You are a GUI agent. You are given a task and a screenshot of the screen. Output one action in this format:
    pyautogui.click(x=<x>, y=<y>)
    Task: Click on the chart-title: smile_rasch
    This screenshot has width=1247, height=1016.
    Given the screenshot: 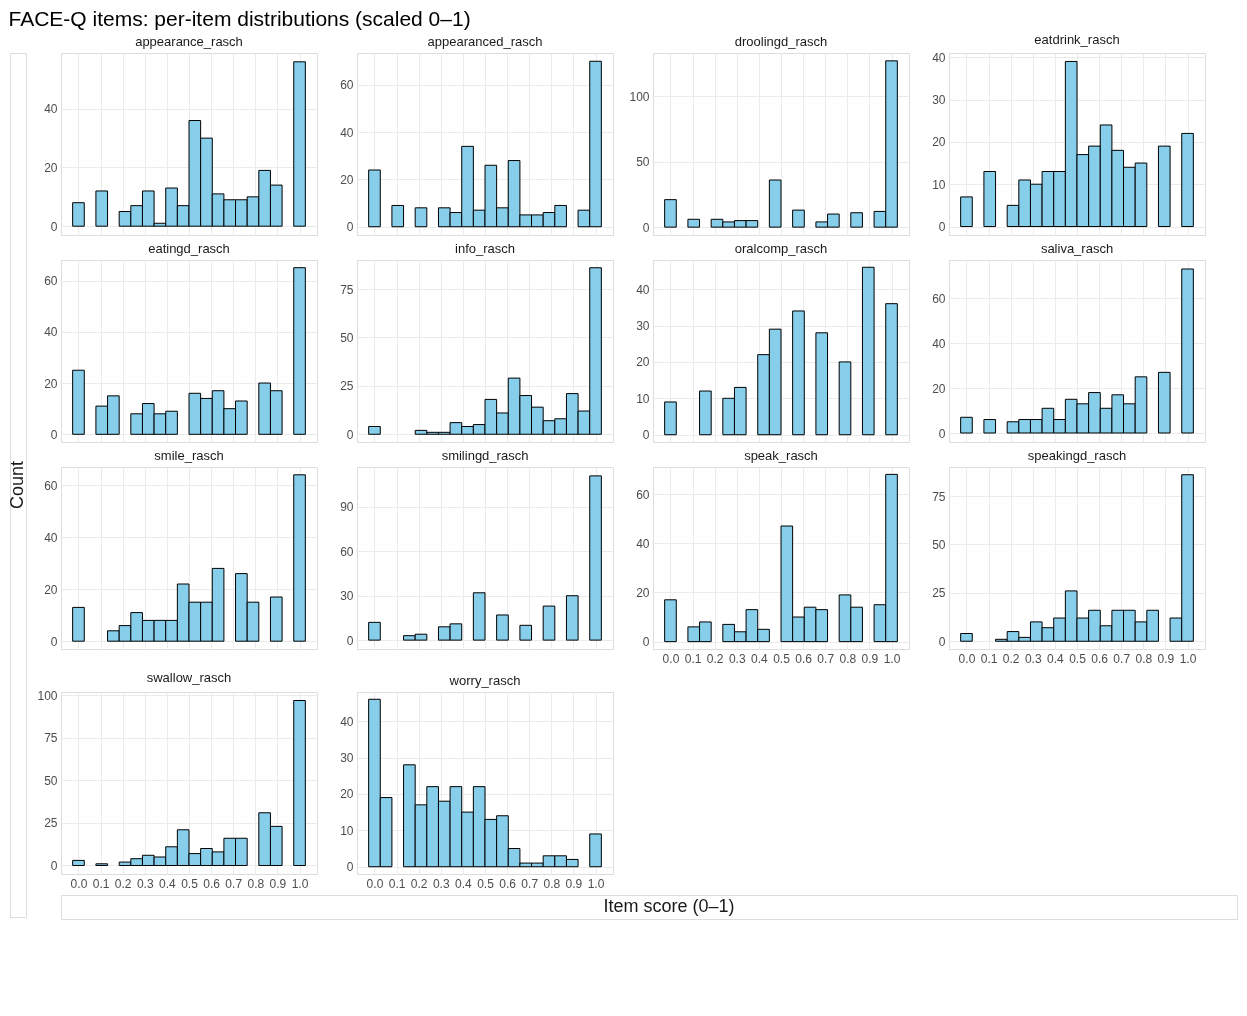 What is the action you would take?
    pyautogui.click(x=189, y=455)
    